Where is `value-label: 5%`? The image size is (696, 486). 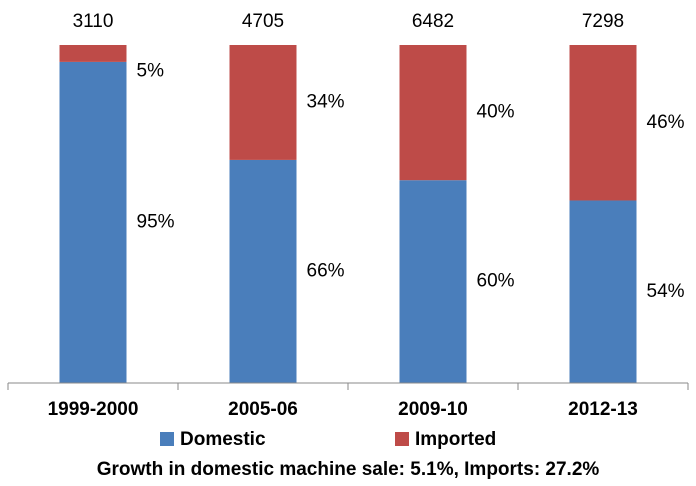 value-label: 5% is located at coordinates (151, 70).